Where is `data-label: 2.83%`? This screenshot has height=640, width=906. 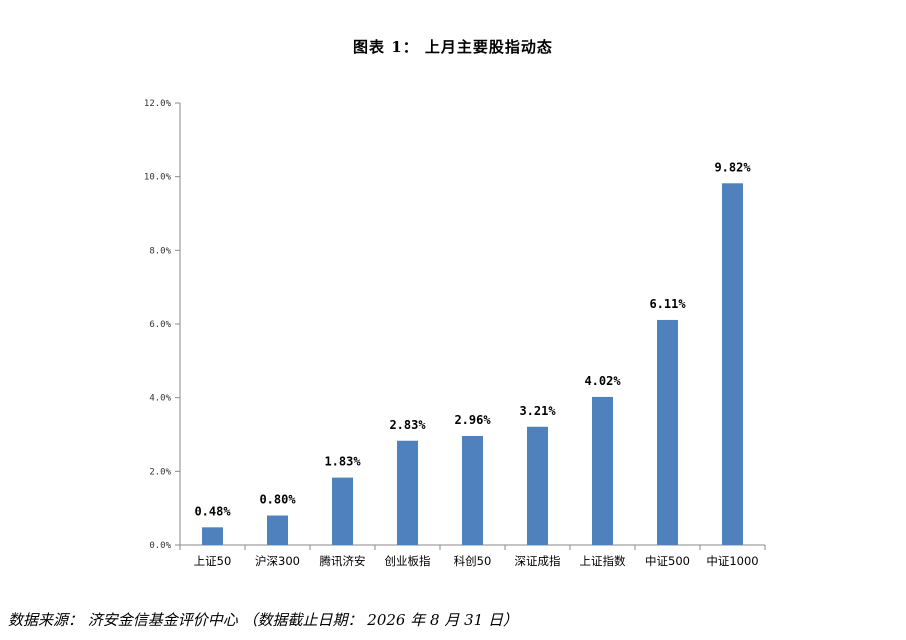 data-label: 2.83% is located at coordinates (407, 425).